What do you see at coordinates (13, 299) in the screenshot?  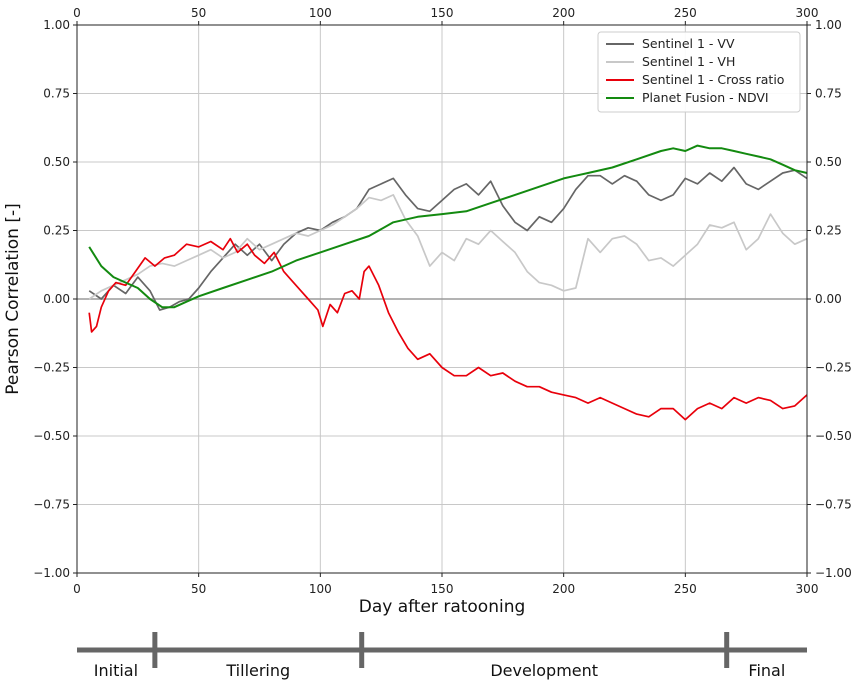 I see `y-axis-label: Pearson Correlation [-]` at bounding box center [13, 299].